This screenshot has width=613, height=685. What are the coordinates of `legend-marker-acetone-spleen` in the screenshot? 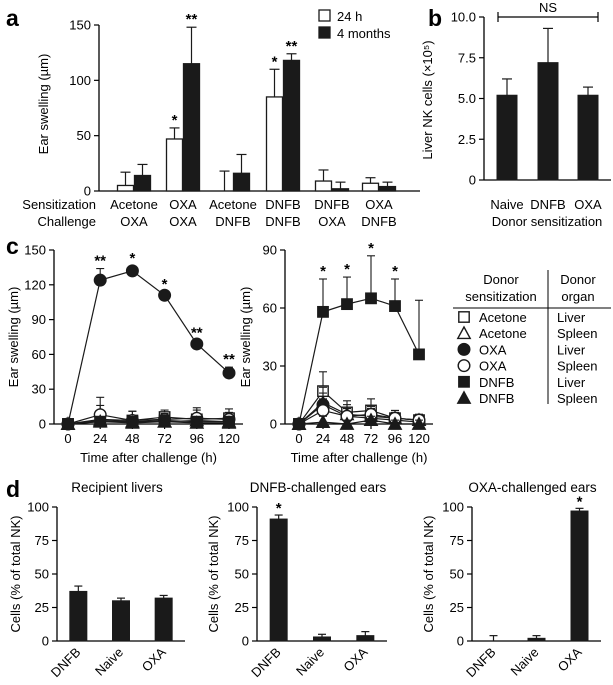 It's located at (464, 332).